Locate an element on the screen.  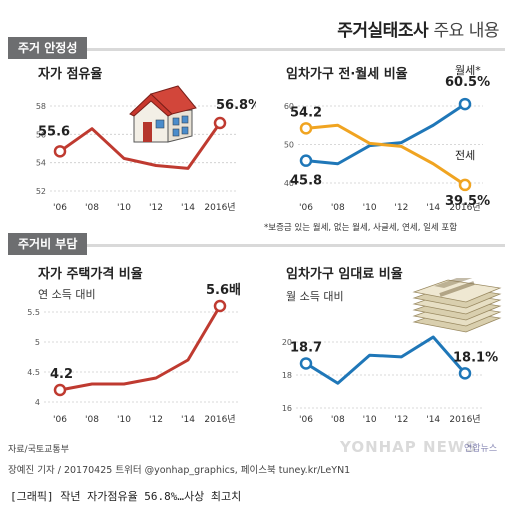
y-tick-label: 4 is located at coordinates (37, 402).